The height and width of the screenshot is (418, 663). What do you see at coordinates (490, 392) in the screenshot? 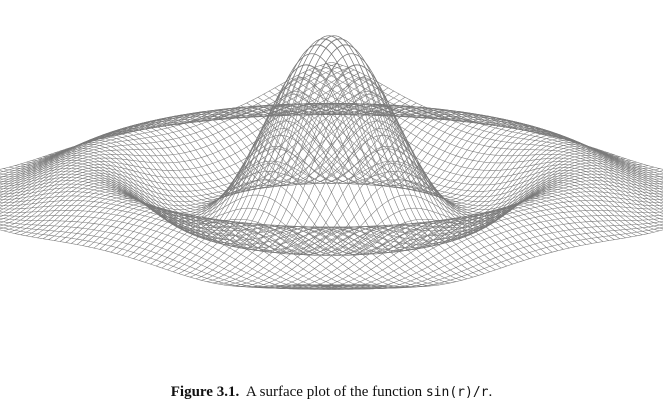
I see `caption-period: .` at bounding box center [490, 392].